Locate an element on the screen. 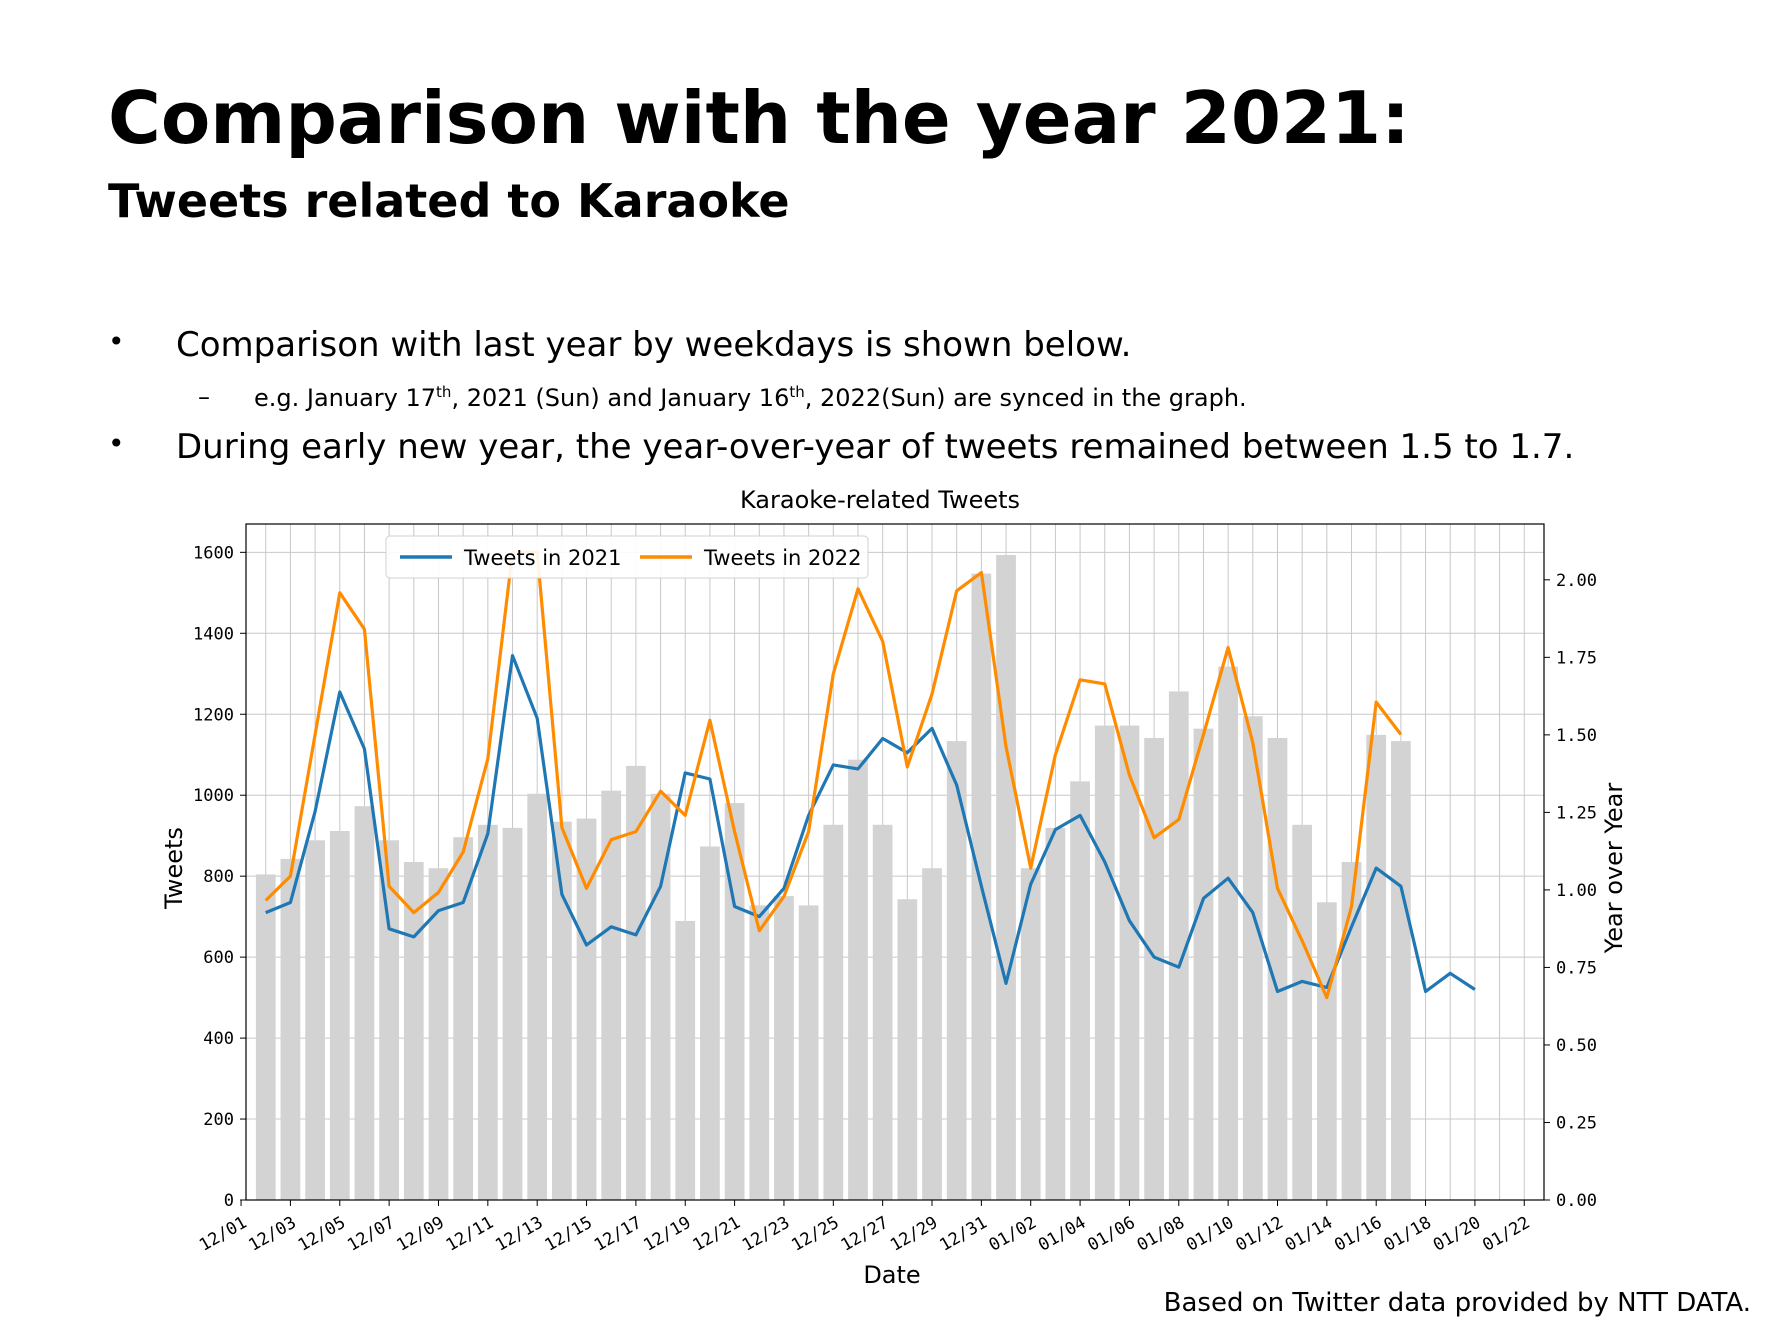 The image size is (1781, 1335). dash-icon: – is located at coordinates (204, 397).